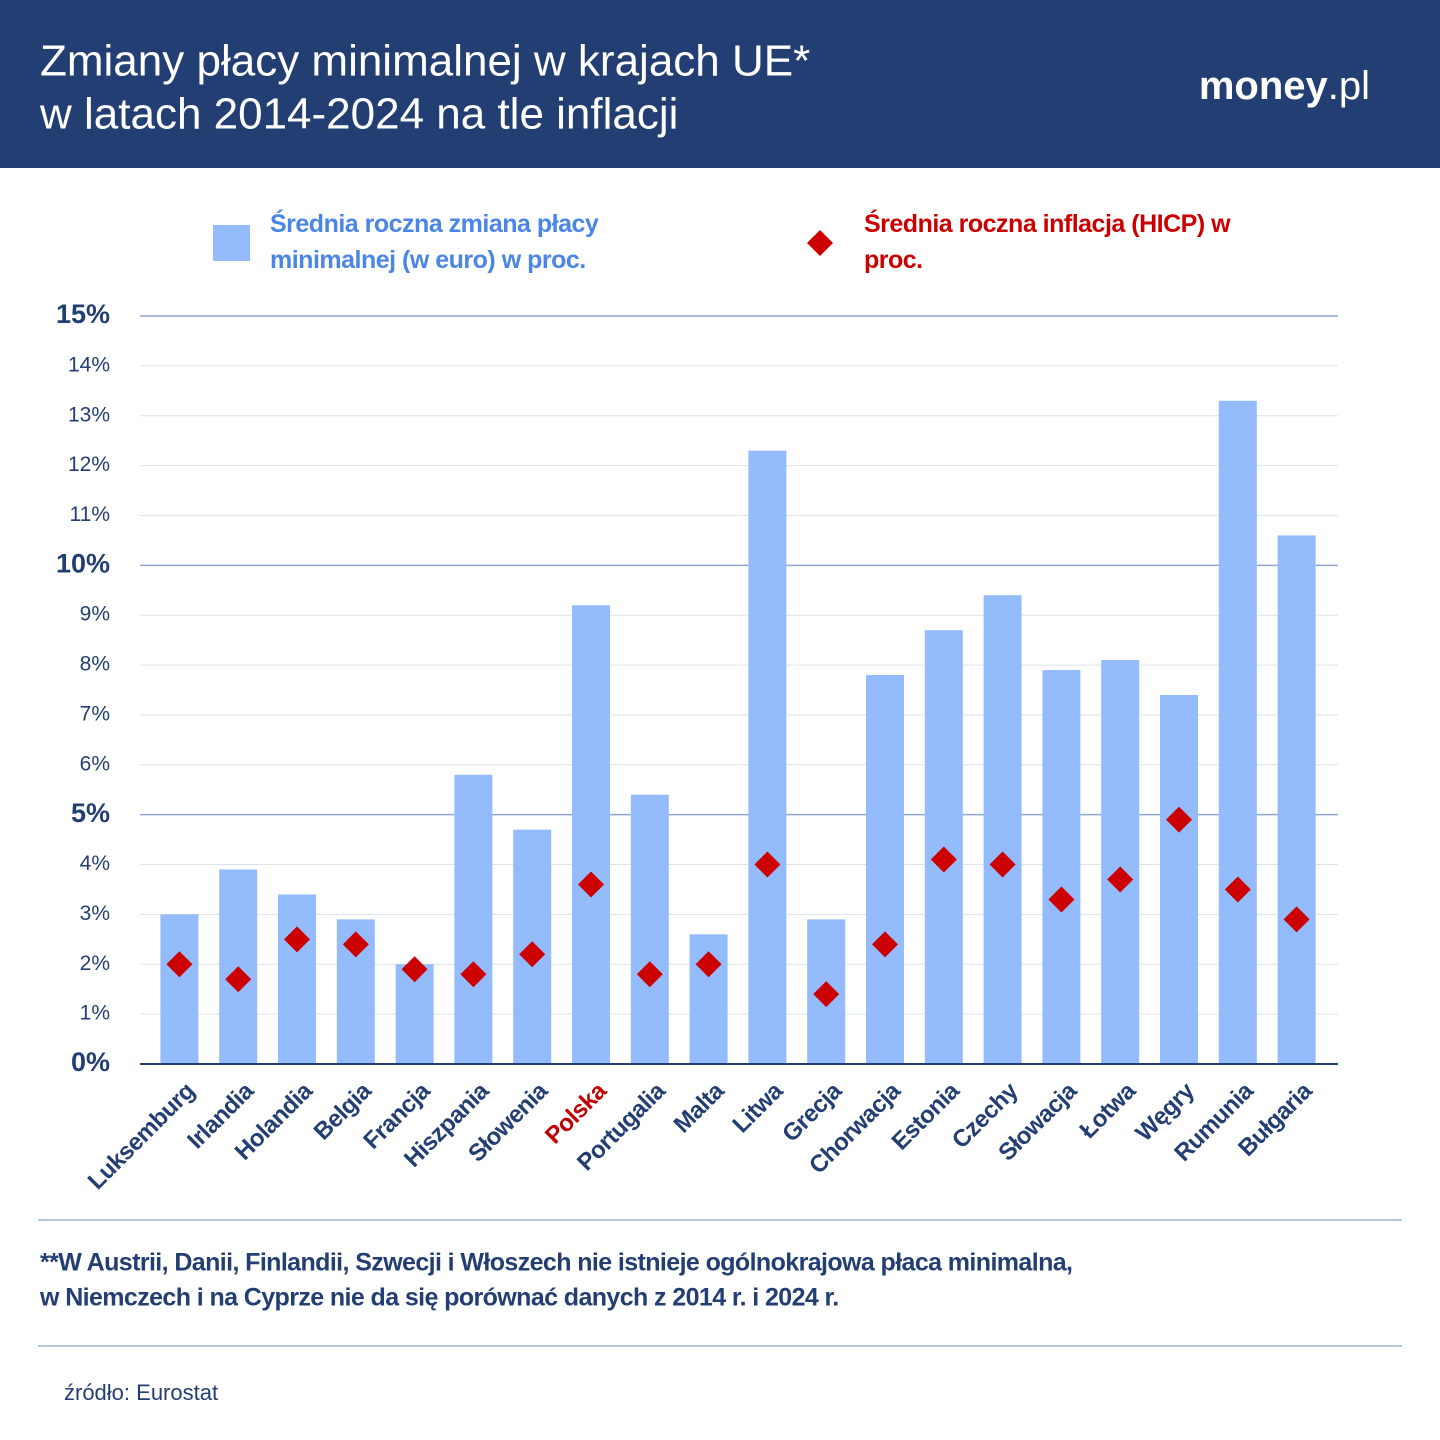 Image resolution: width=1440 pixels, height=1440 pixels. Describe the element at coordinates (141, 1392) in the screenshot. I see `source: źródło: Eurostat` at that location.